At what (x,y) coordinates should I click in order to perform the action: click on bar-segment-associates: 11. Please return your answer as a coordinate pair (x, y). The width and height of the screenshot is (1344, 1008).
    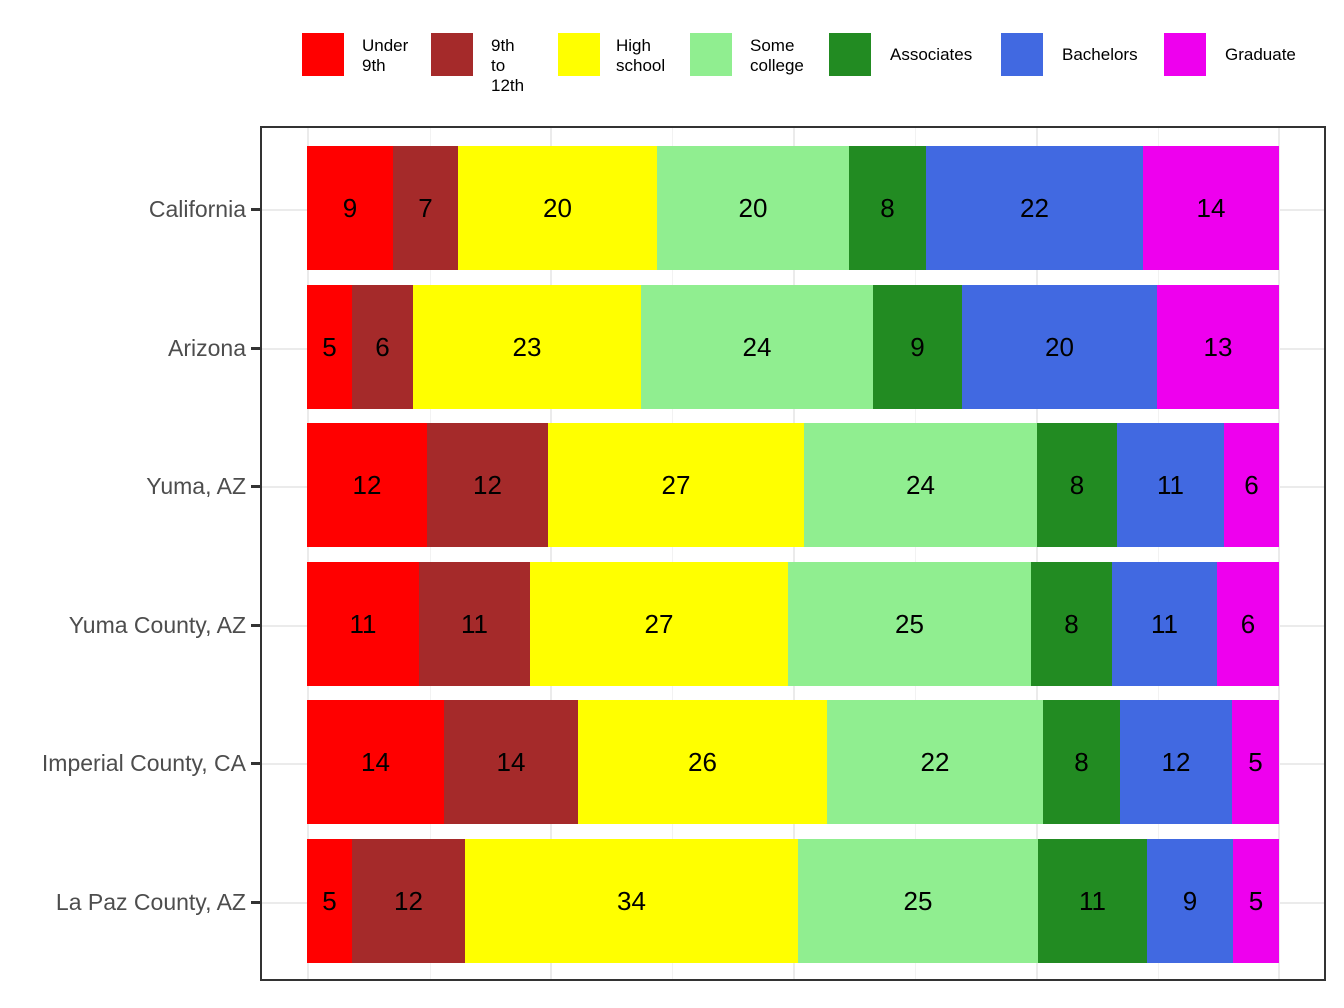
    Looking at the image, I should click on (1092, 901).